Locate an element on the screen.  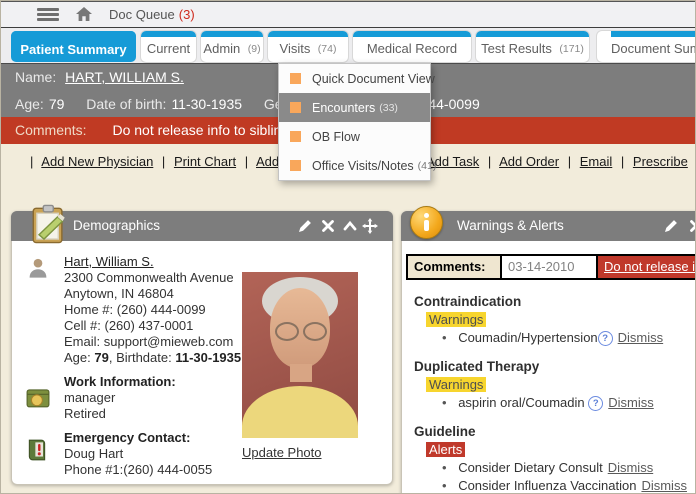
add-order-link: Add Order is located at coordinates (529, 161).